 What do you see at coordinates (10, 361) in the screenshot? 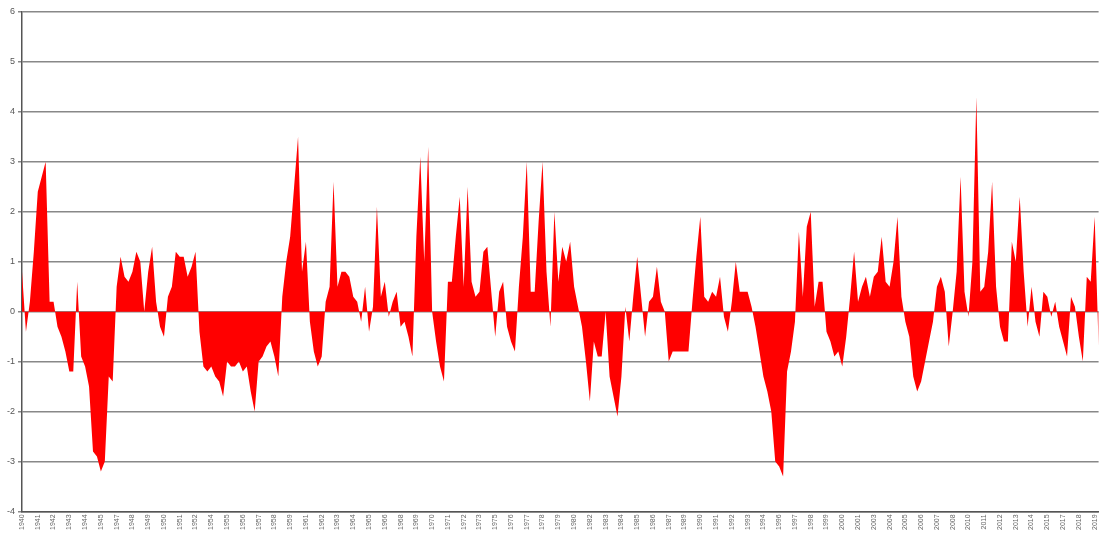
I see `y-tick-label: -1` at bounding box center [10, 361].